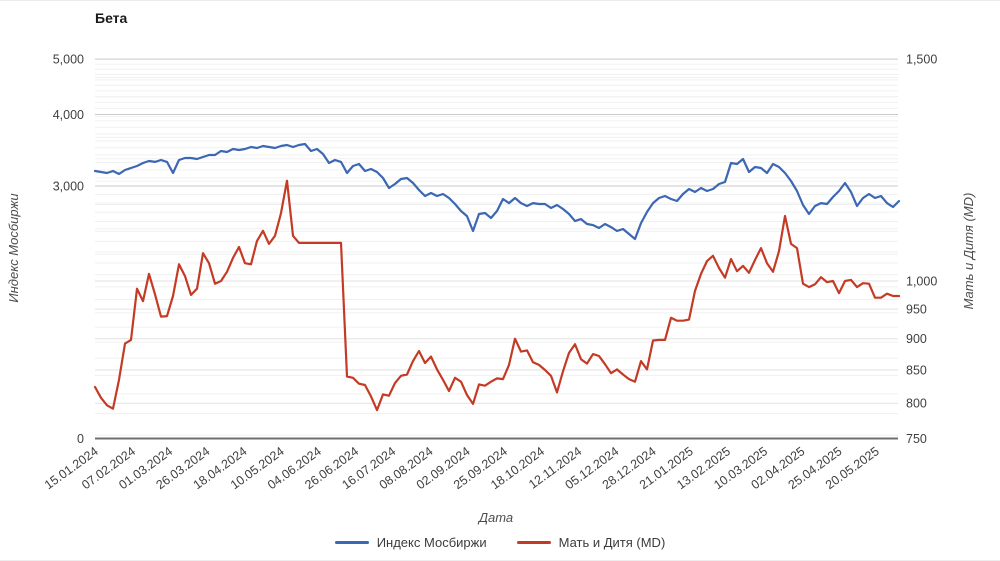  Describe the element at coordinates (495, 517) in the screenshot. I see `x-axis-title: Дата` at that location.